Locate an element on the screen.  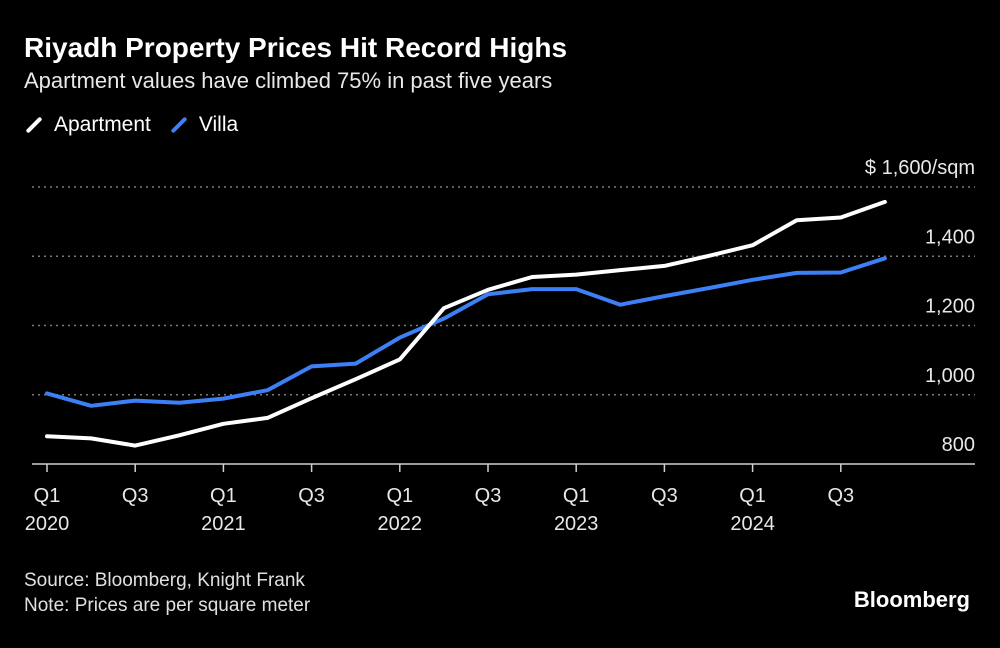
chart-title: Riyadh Property Prices Hit Record Highs is located at coordinates (296, 47).